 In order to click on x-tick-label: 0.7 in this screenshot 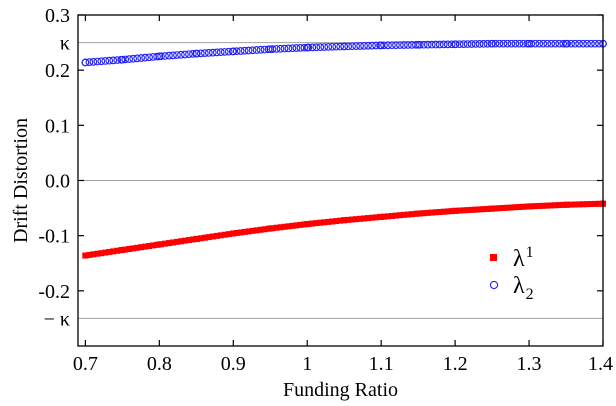, I will do `click(85, 364)`.